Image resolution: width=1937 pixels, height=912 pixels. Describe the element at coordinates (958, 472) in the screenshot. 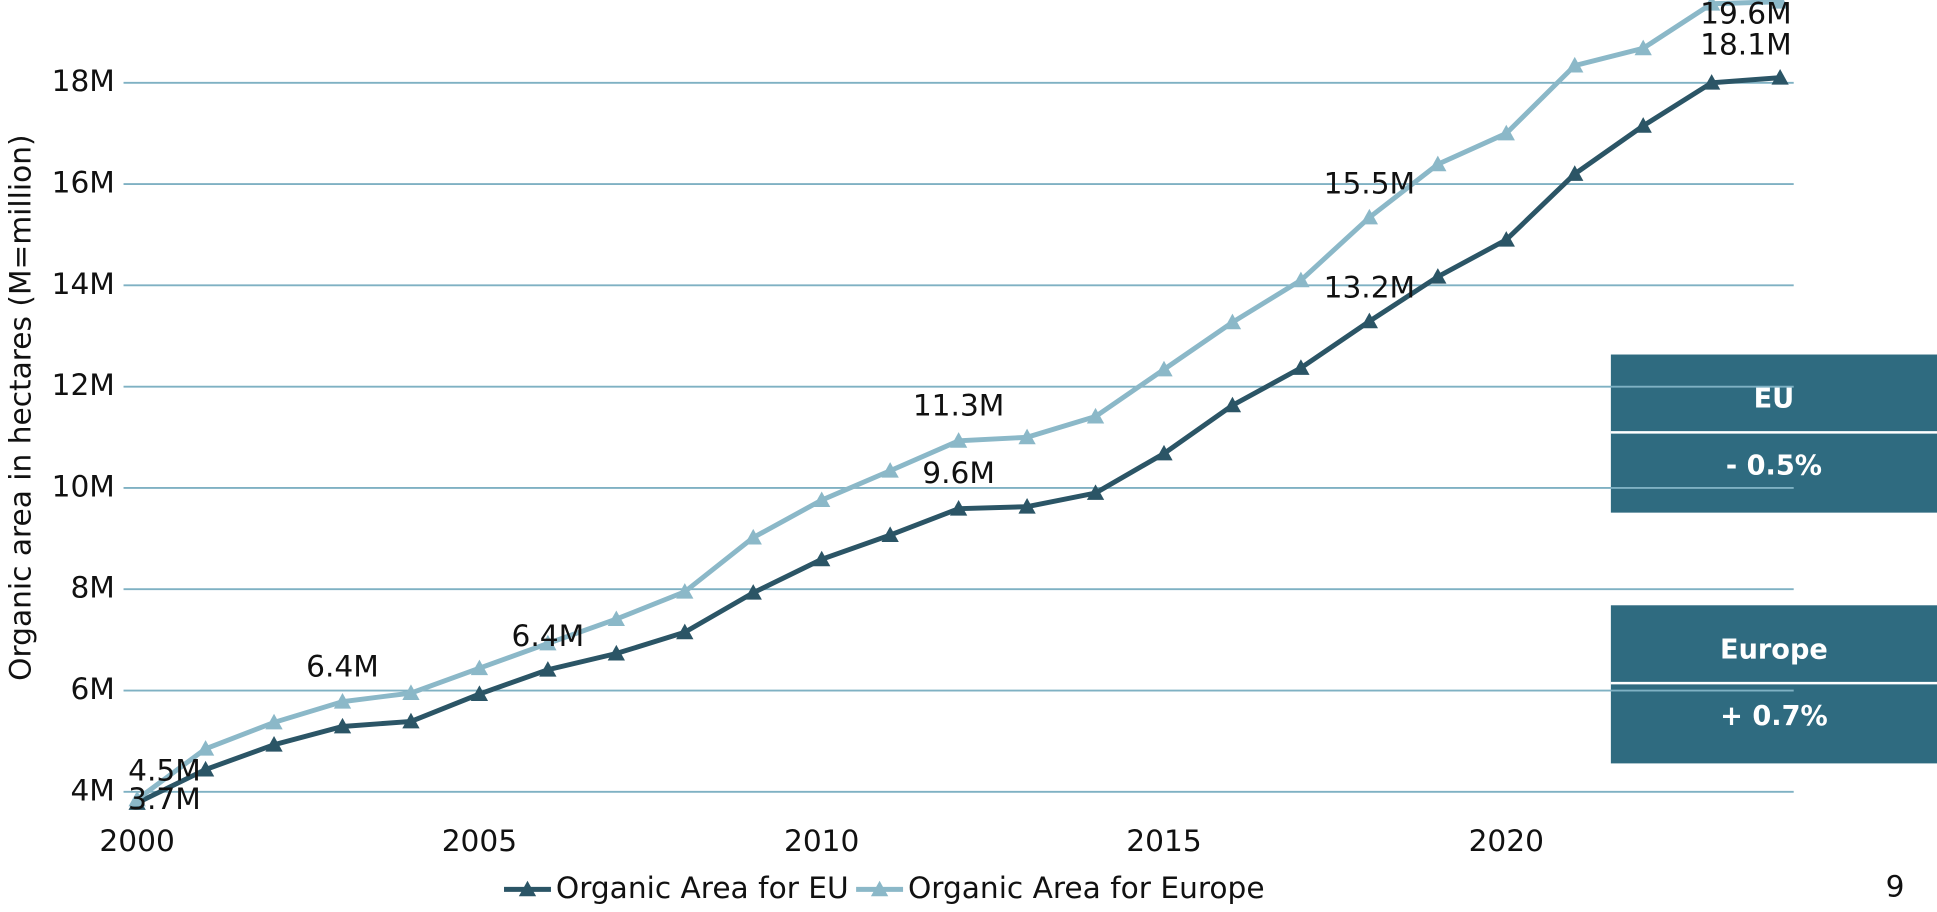

I see `annotation: 9.6M` at that location.